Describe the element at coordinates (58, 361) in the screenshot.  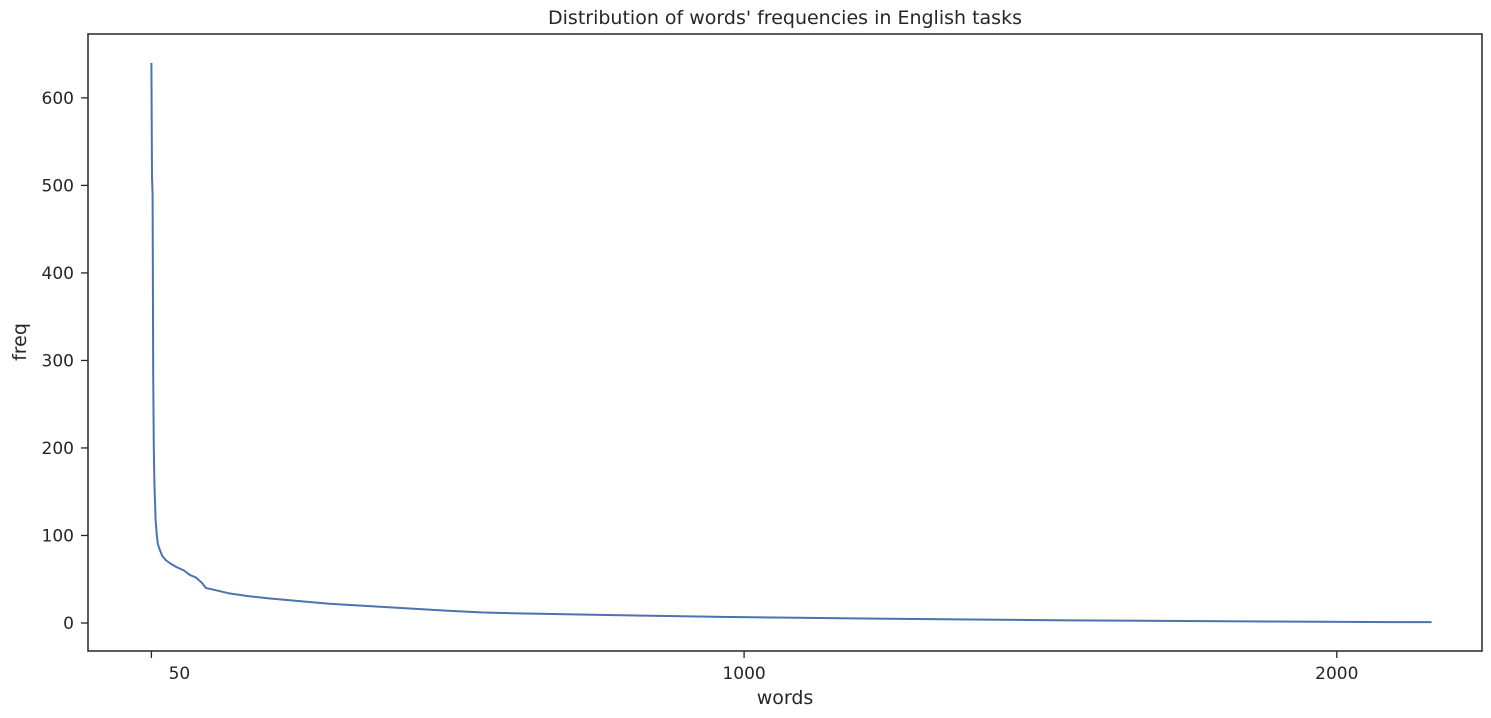
I see `y-tick-label: 300` at that location.